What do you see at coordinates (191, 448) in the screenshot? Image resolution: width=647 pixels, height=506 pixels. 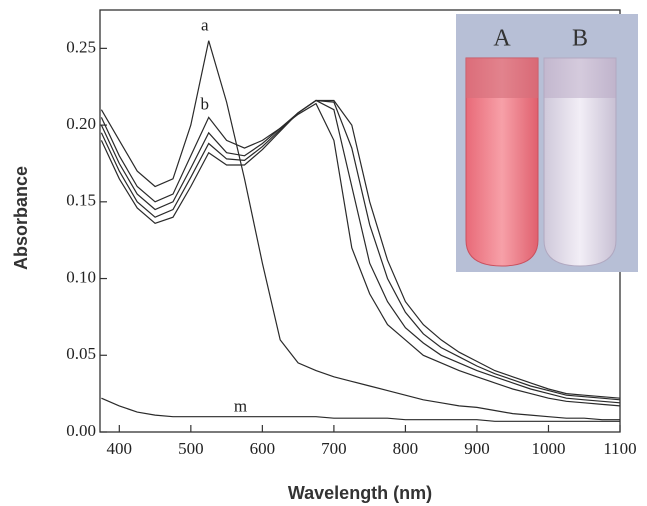 I see `x-tick-label: 500` at bounding box center [191, 448].